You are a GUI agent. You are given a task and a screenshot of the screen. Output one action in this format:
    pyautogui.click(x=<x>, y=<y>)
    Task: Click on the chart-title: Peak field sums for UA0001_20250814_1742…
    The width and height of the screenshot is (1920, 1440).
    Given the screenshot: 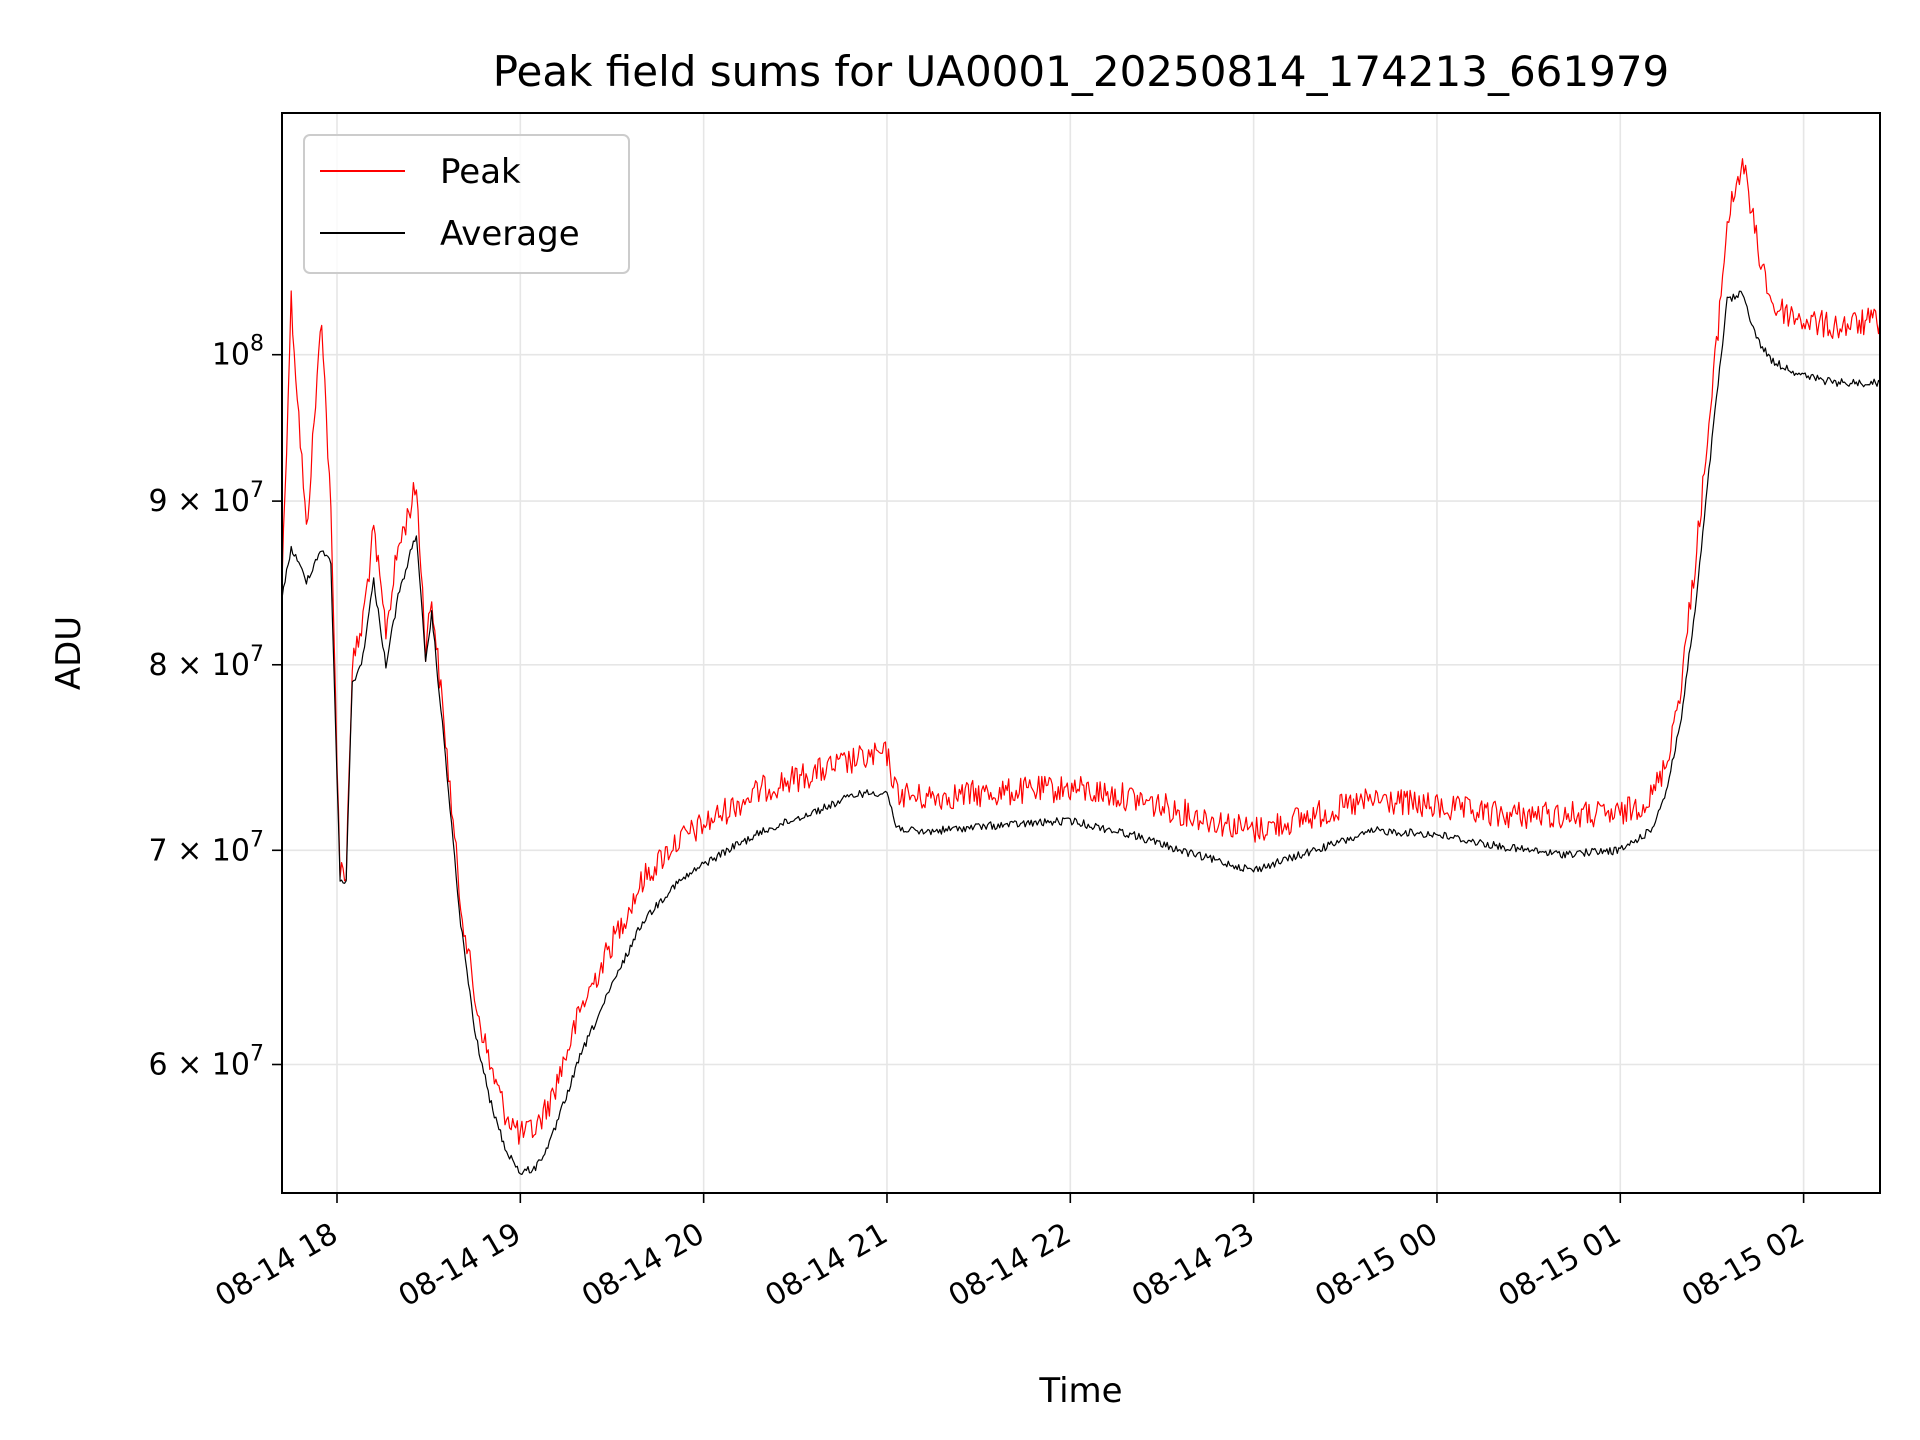 What is the action you would take?
    pyautogui.click(x=1081, y=71)
    